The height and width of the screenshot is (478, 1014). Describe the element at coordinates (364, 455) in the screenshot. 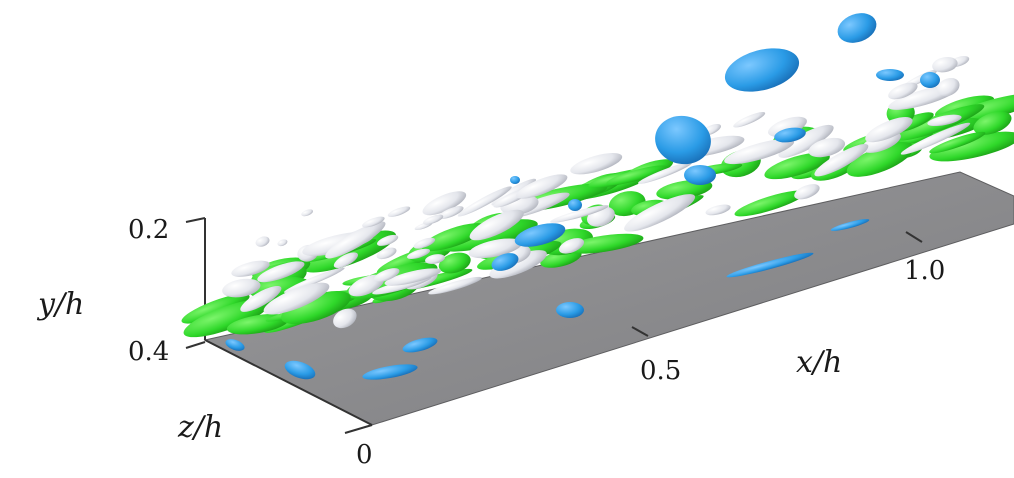

I see `z-tick-label-0: 0` at that location.